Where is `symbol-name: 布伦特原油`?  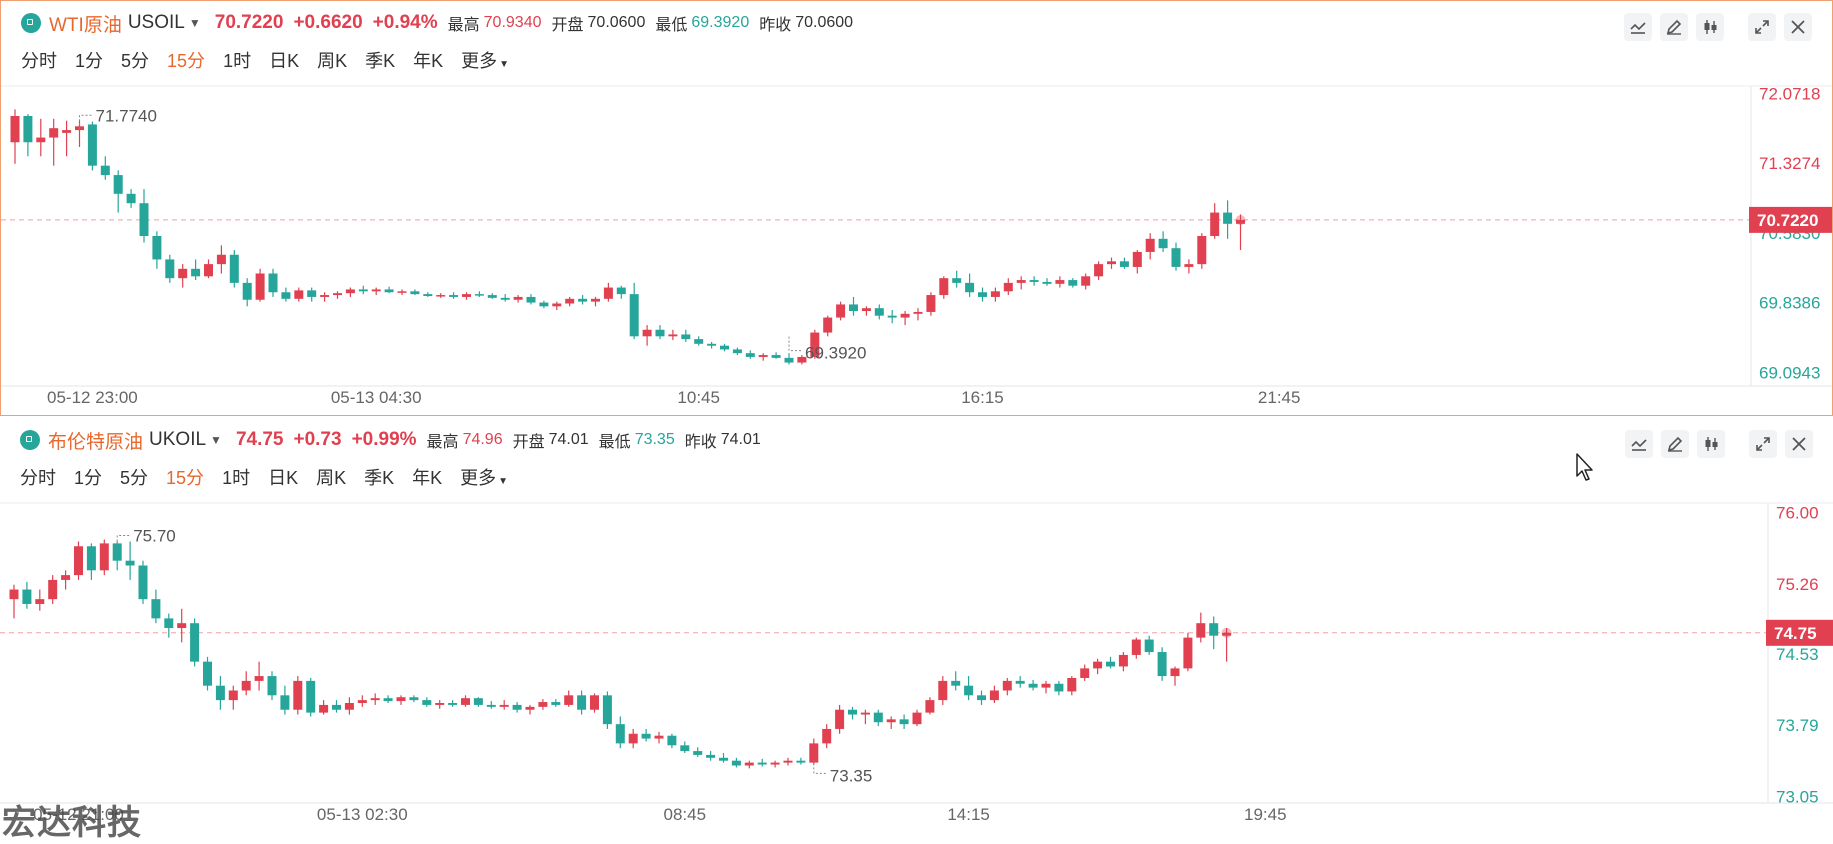
symbol-name: 布伦特原油 is located at coordinates (96, 442).